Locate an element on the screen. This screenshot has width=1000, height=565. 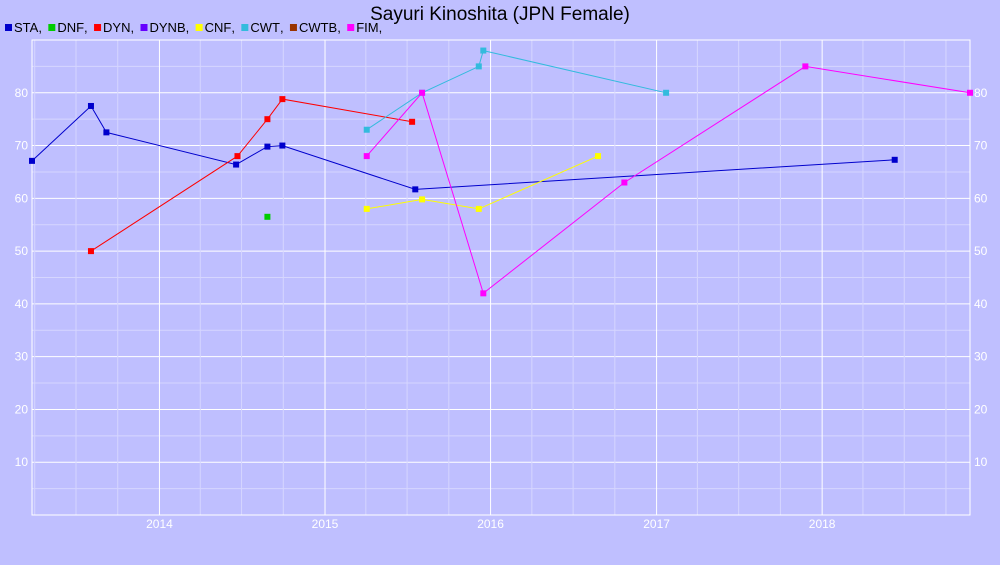
y-tick-label-left: 30 is located at coordinates (22, 357).